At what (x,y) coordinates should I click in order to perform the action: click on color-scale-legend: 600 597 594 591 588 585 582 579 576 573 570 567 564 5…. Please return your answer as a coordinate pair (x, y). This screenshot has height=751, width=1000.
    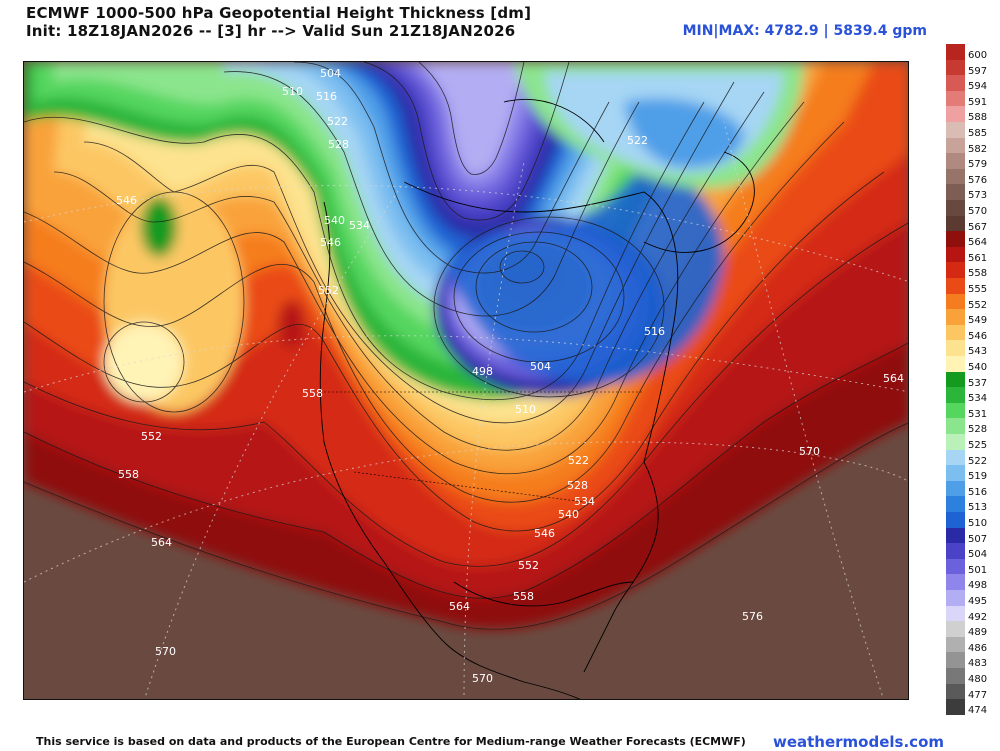
    Looking at the image, I should click on (969, 389).